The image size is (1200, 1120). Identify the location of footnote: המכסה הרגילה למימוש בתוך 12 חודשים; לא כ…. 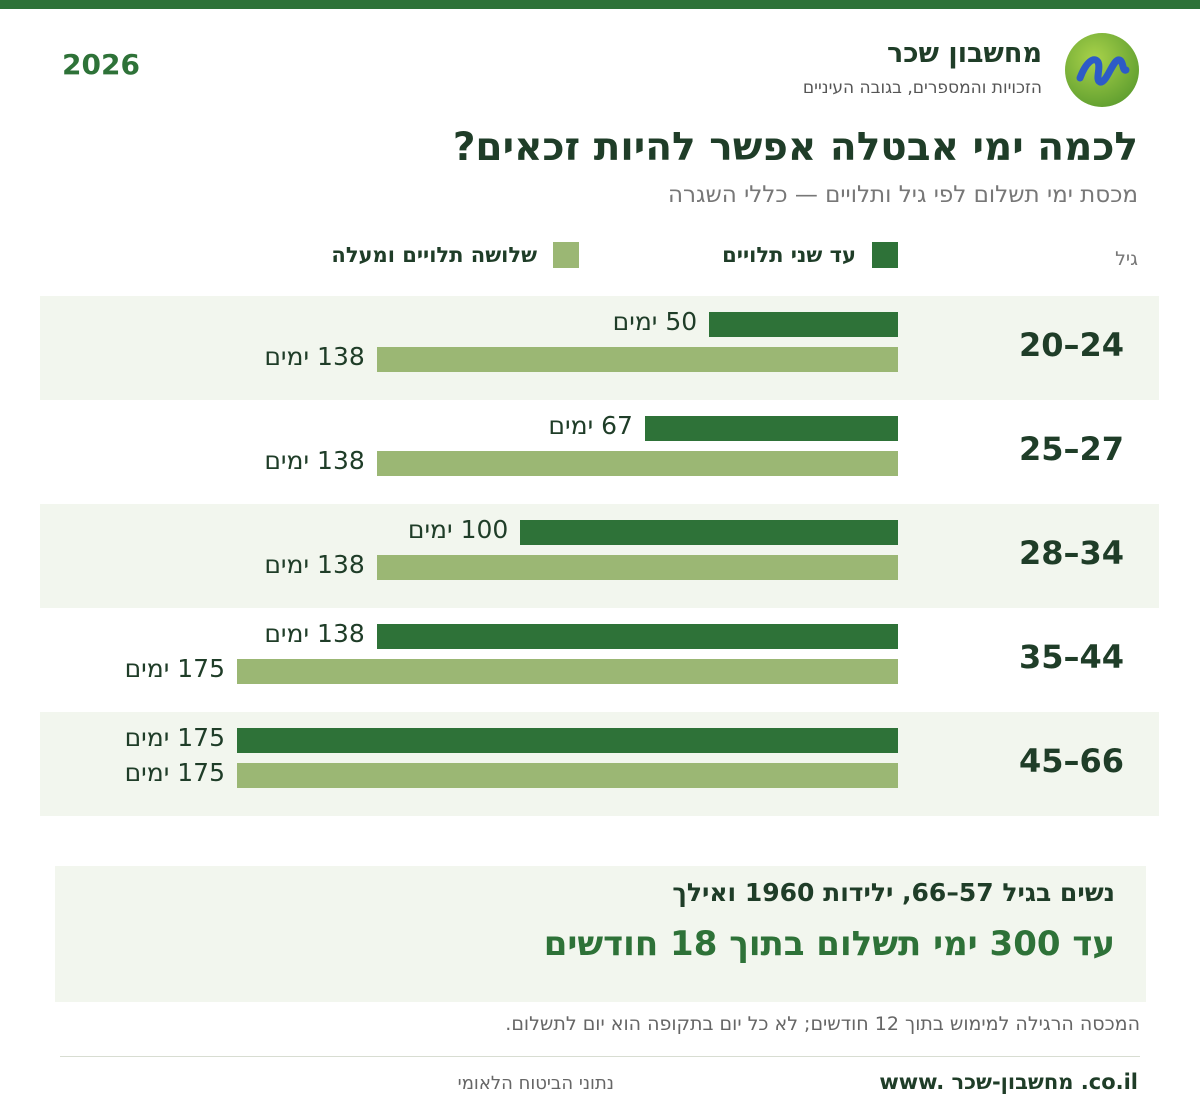
(822, 1024).